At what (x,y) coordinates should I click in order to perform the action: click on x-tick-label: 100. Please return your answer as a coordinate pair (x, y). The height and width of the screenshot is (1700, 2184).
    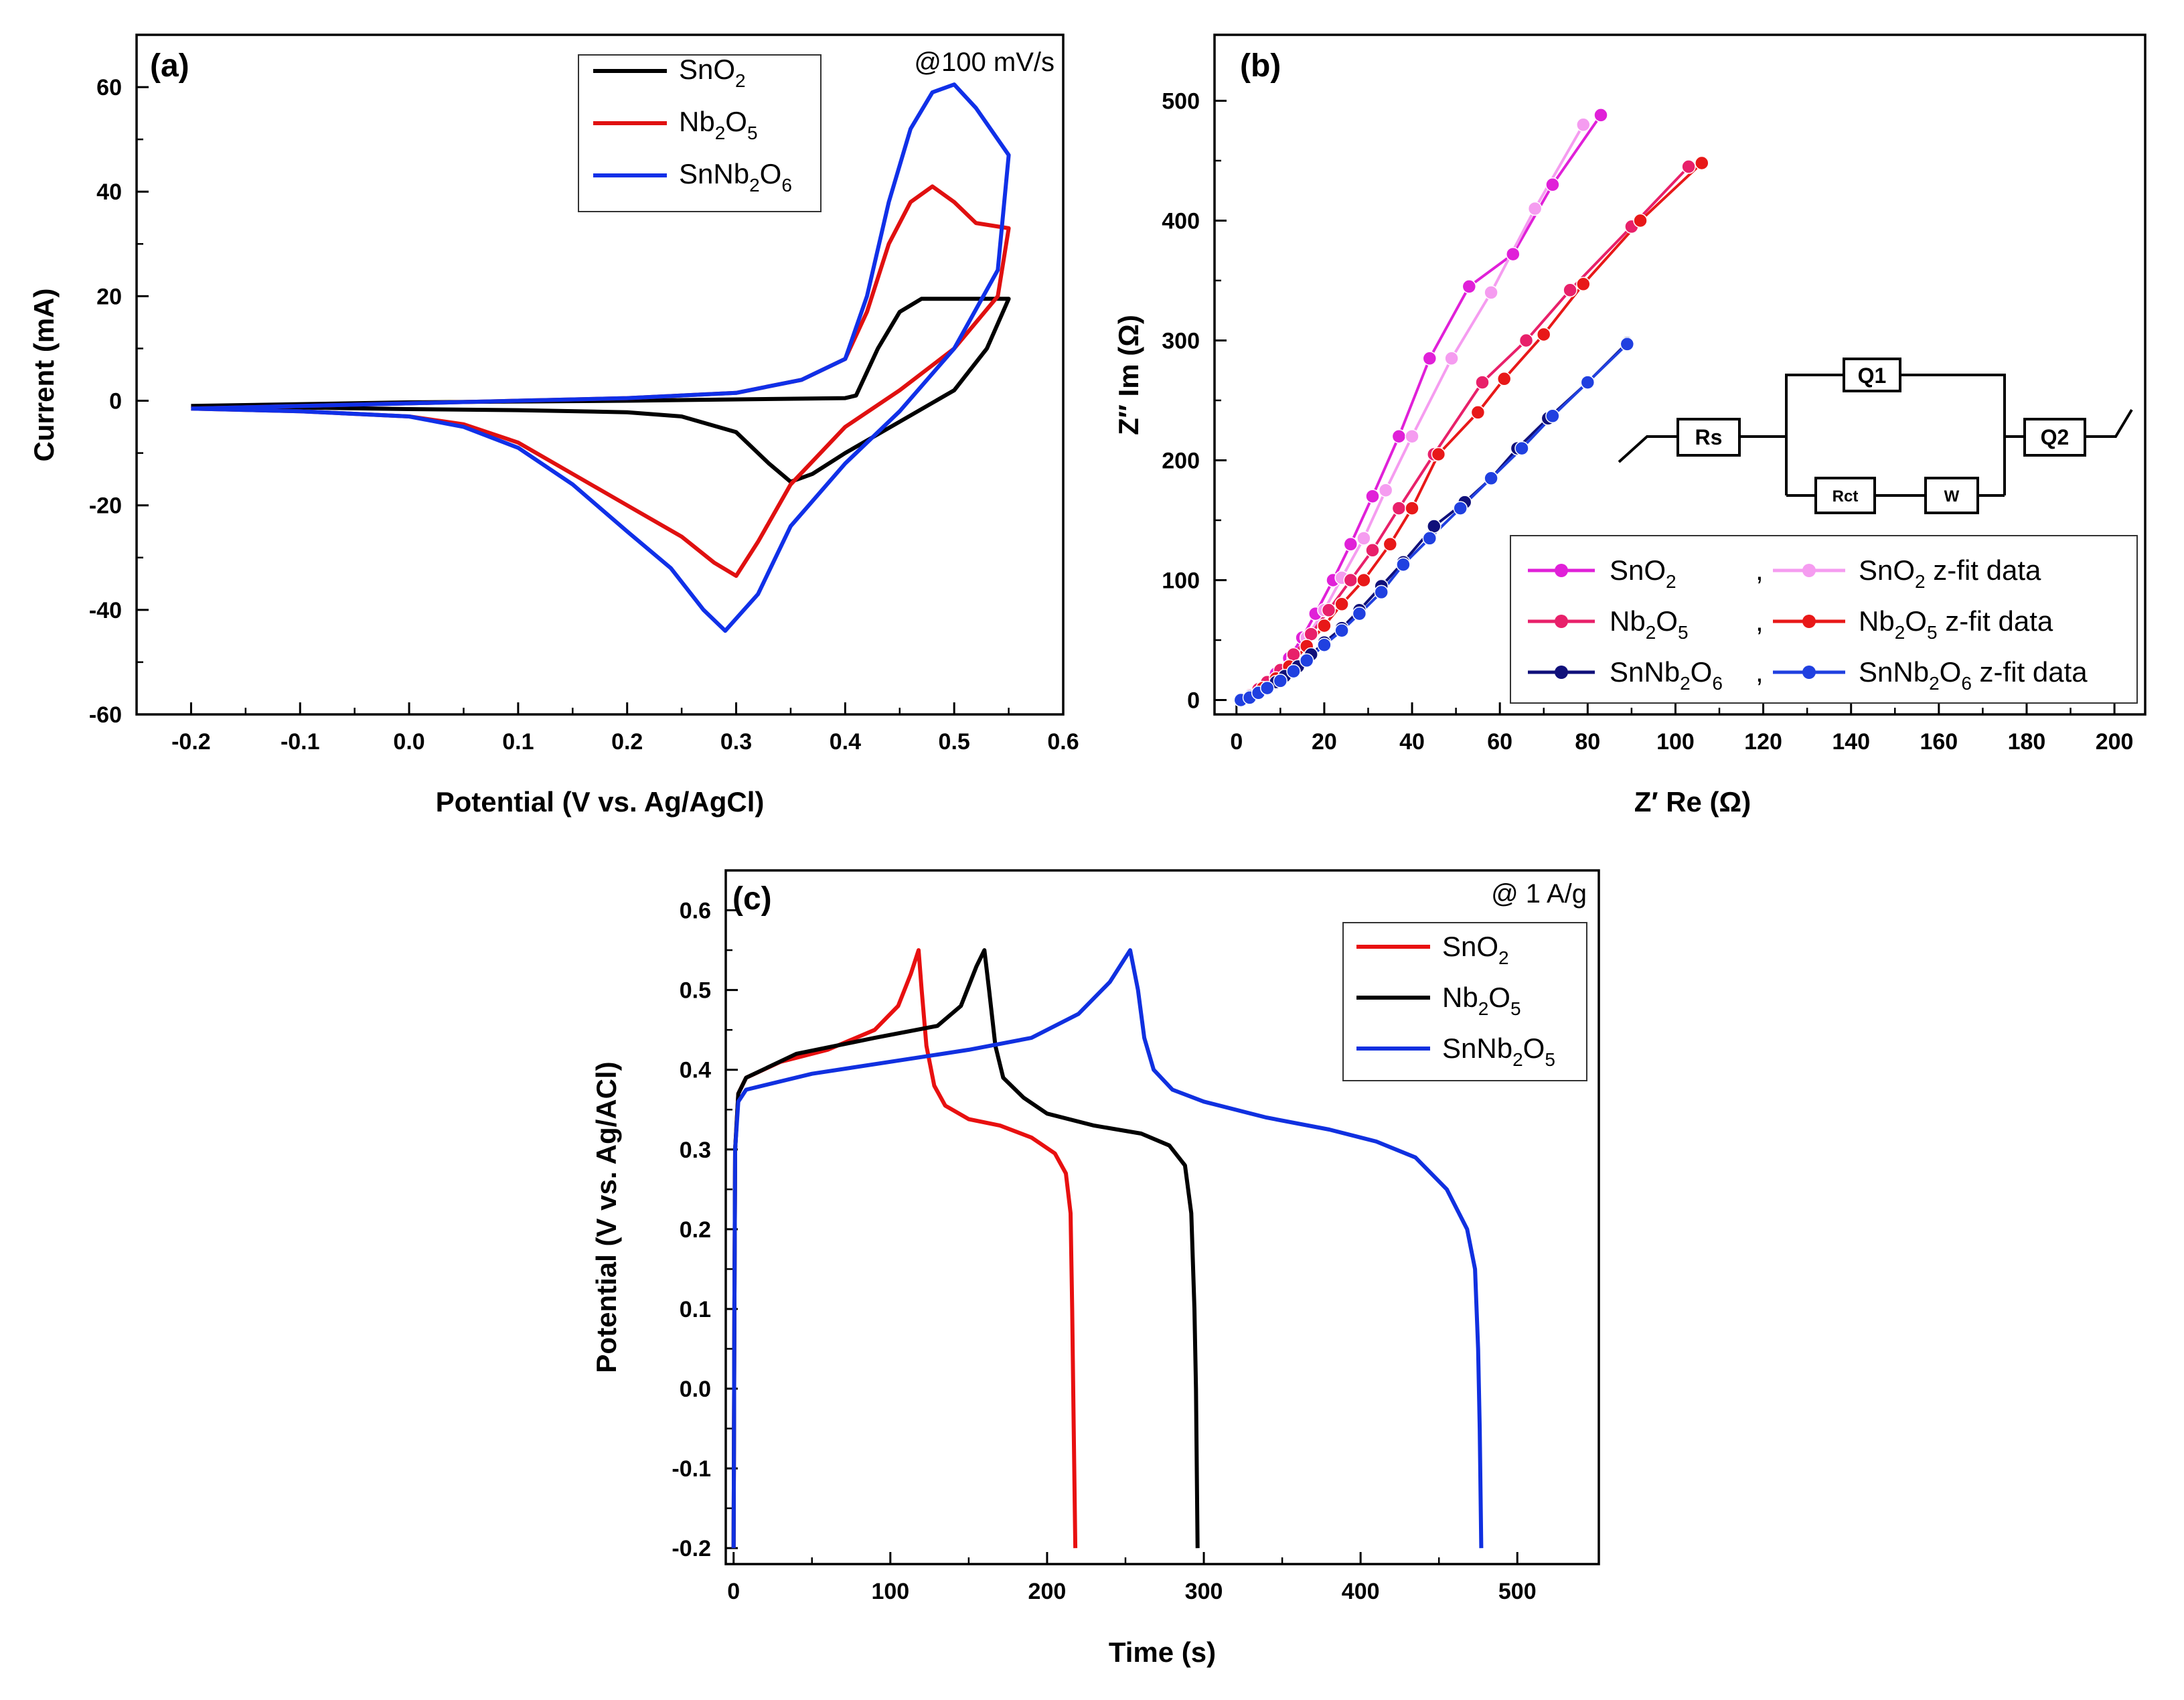
    Looking at the image, I should click on (890, 1591).